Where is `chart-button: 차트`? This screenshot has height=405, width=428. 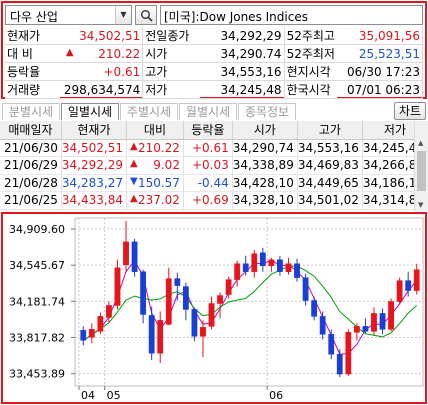 chart-button: 차트 is located at coordinates (410, 111).